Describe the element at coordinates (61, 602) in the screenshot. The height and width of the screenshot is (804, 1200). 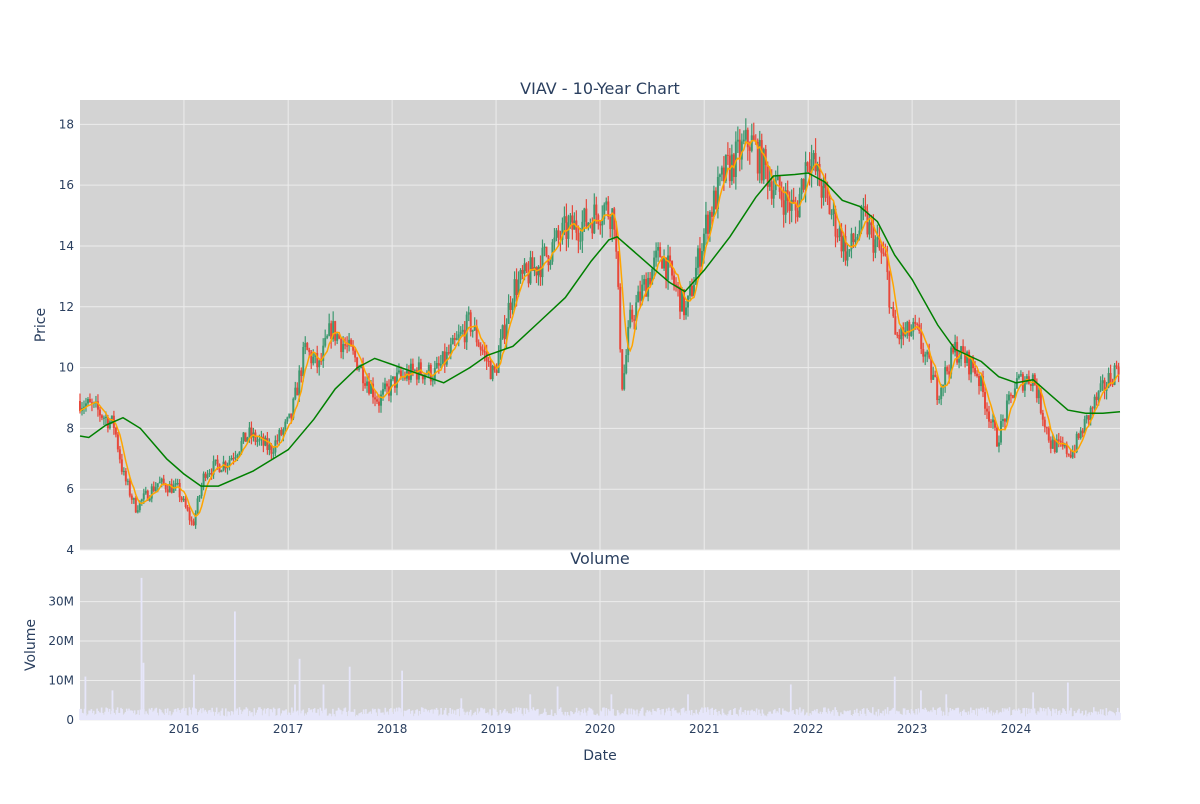
I see `volume-tick-label: 30M` at that location.